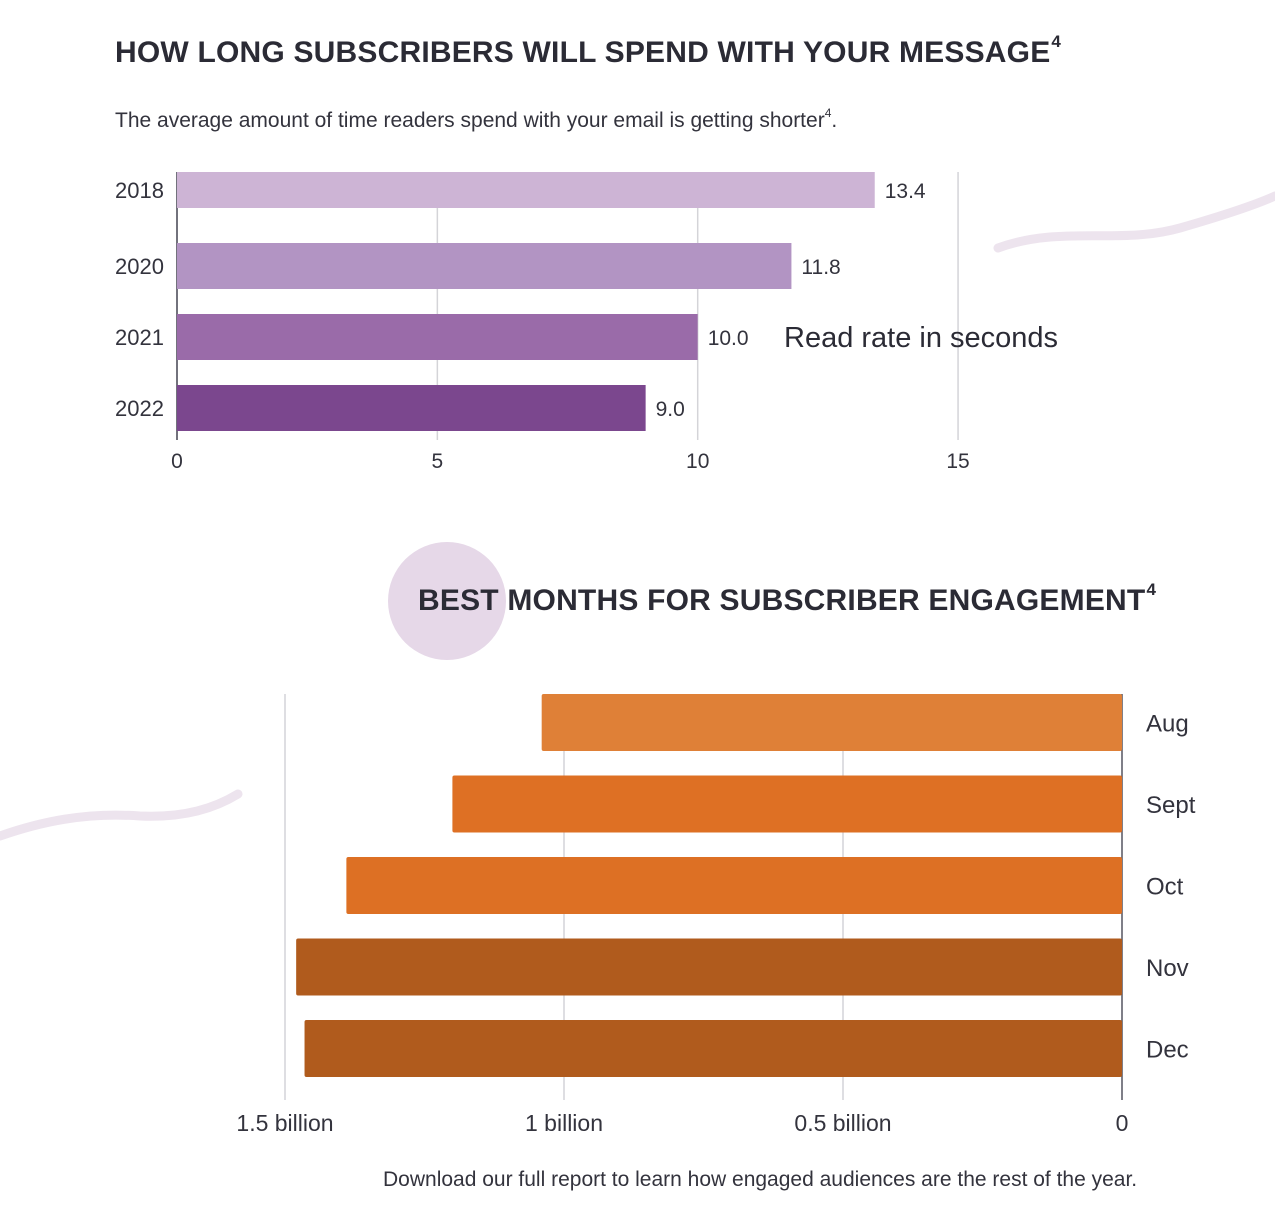 This screenshot has height=1223, width=1275. Describe the element at coordinates (921, 338) in the screenshot. I see `chart1-axis-label: Read rate in seconds` at that location.